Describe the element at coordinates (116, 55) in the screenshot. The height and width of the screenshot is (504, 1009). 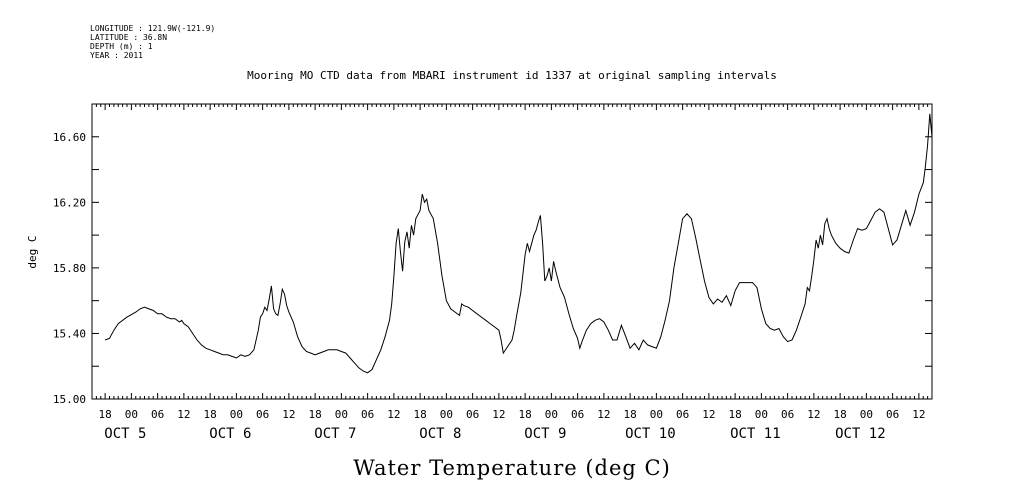
I see `meta-year: YEAR : 2011` at that location.